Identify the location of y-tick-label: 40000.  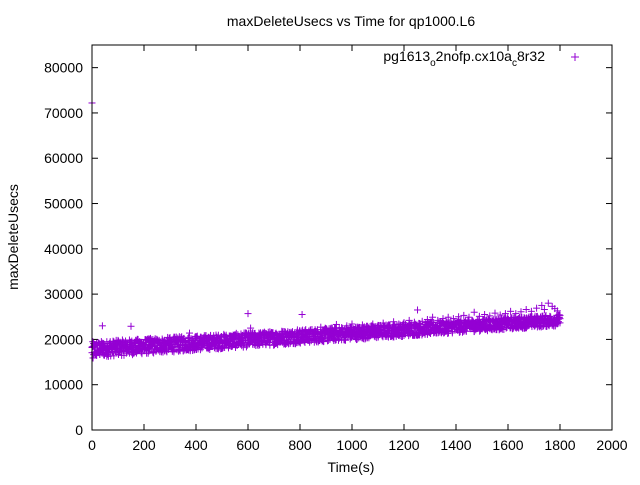
(63, 249).